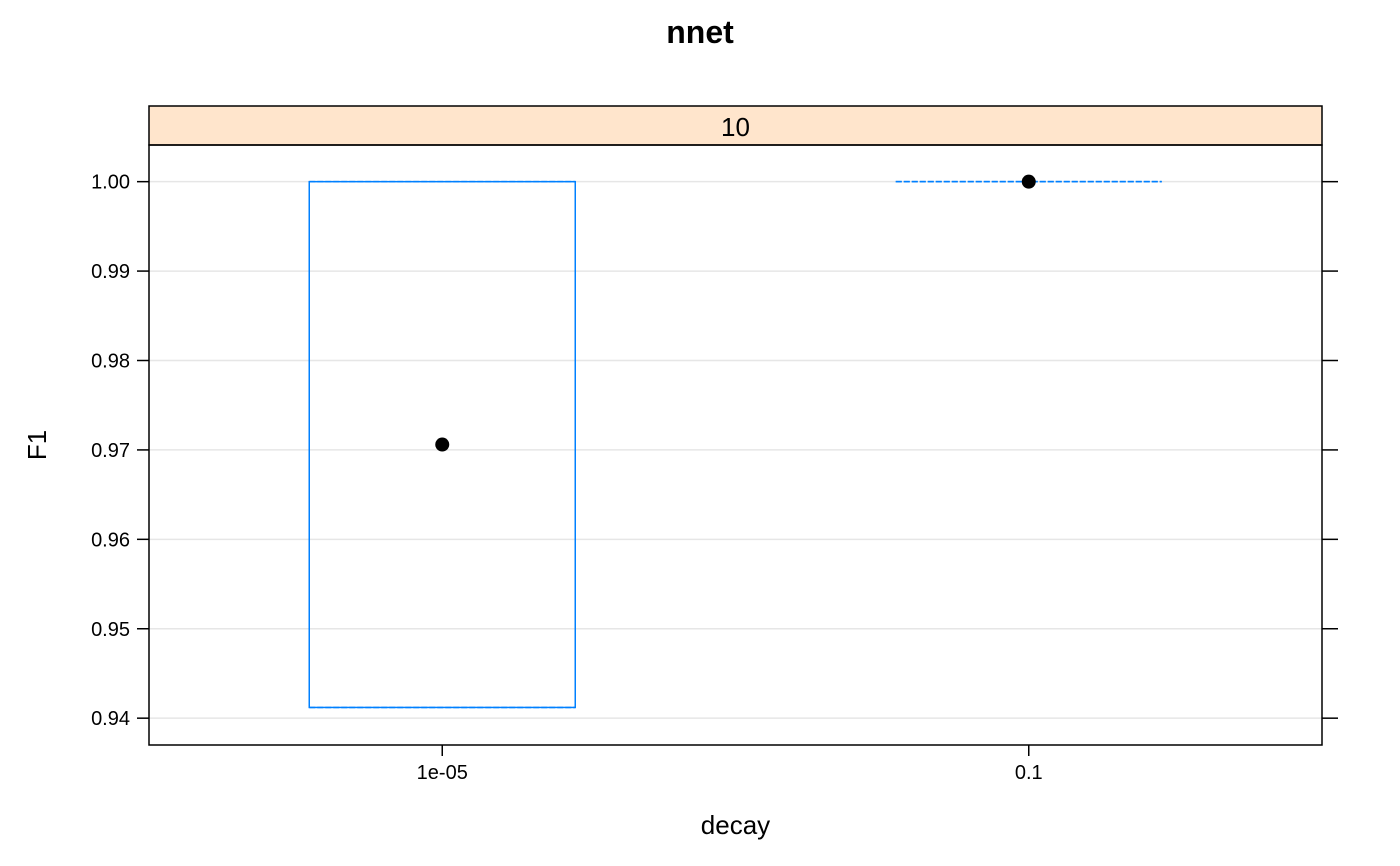  Describe the element at coordinates (110, 272) in the screenshot. I see `y-tick-label: 0.99` at that location.